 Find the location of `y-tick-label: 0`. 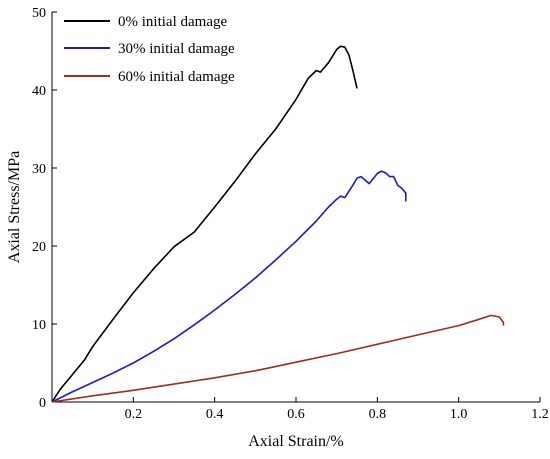

y-tick-label: 0 is located at coordinates (42, 403).